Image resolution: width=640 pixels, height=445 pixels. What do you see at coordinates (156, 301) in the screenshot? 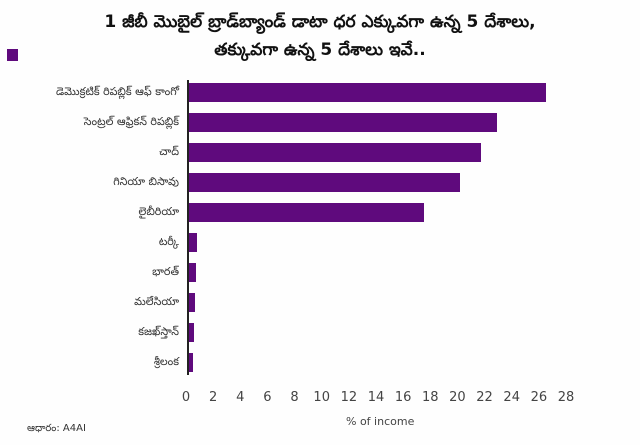
I see `category-label: మలేసియా` at bounding box center [156, 301].